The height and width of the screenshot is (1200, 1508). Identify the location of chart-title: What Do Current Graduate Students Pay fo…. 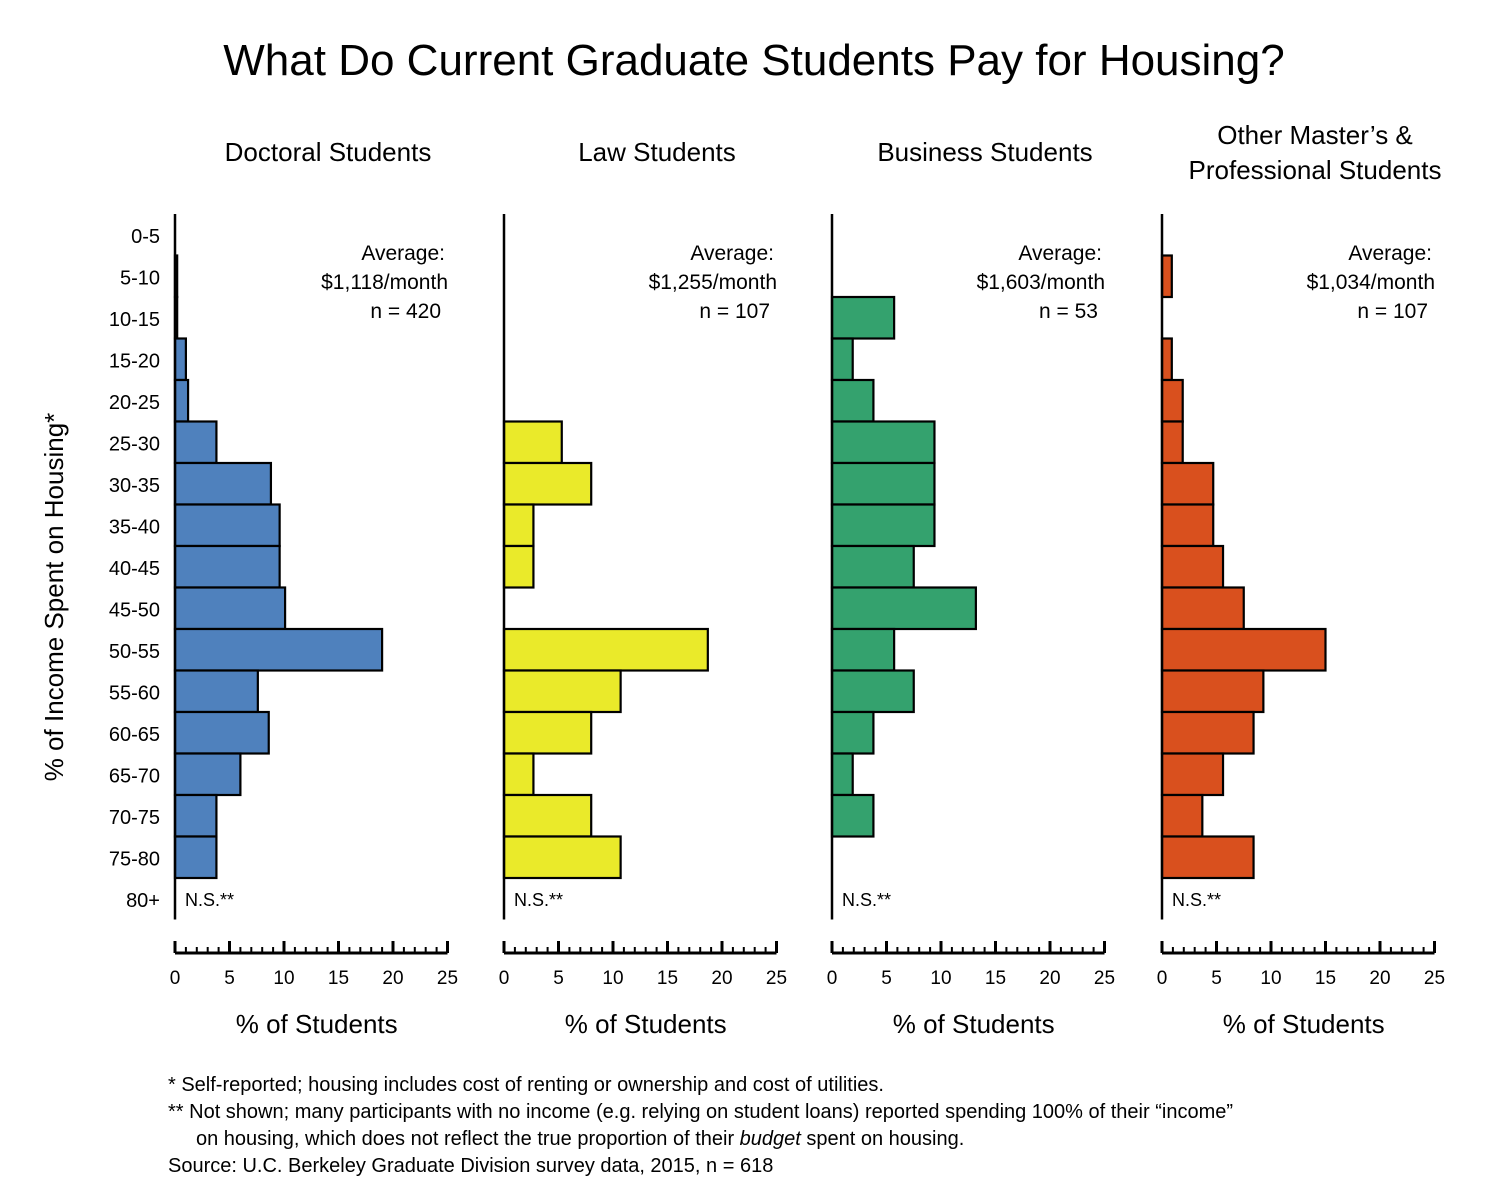
(753, 60).